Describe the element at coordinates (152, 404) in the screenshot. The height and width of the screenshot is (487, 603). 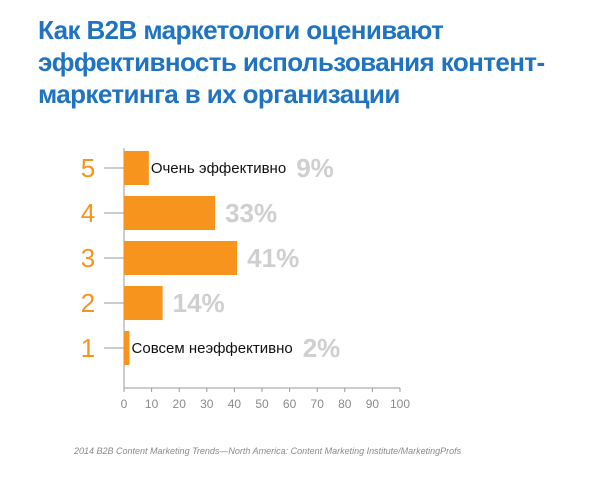
I see `x-tick-label: 10` at that location.